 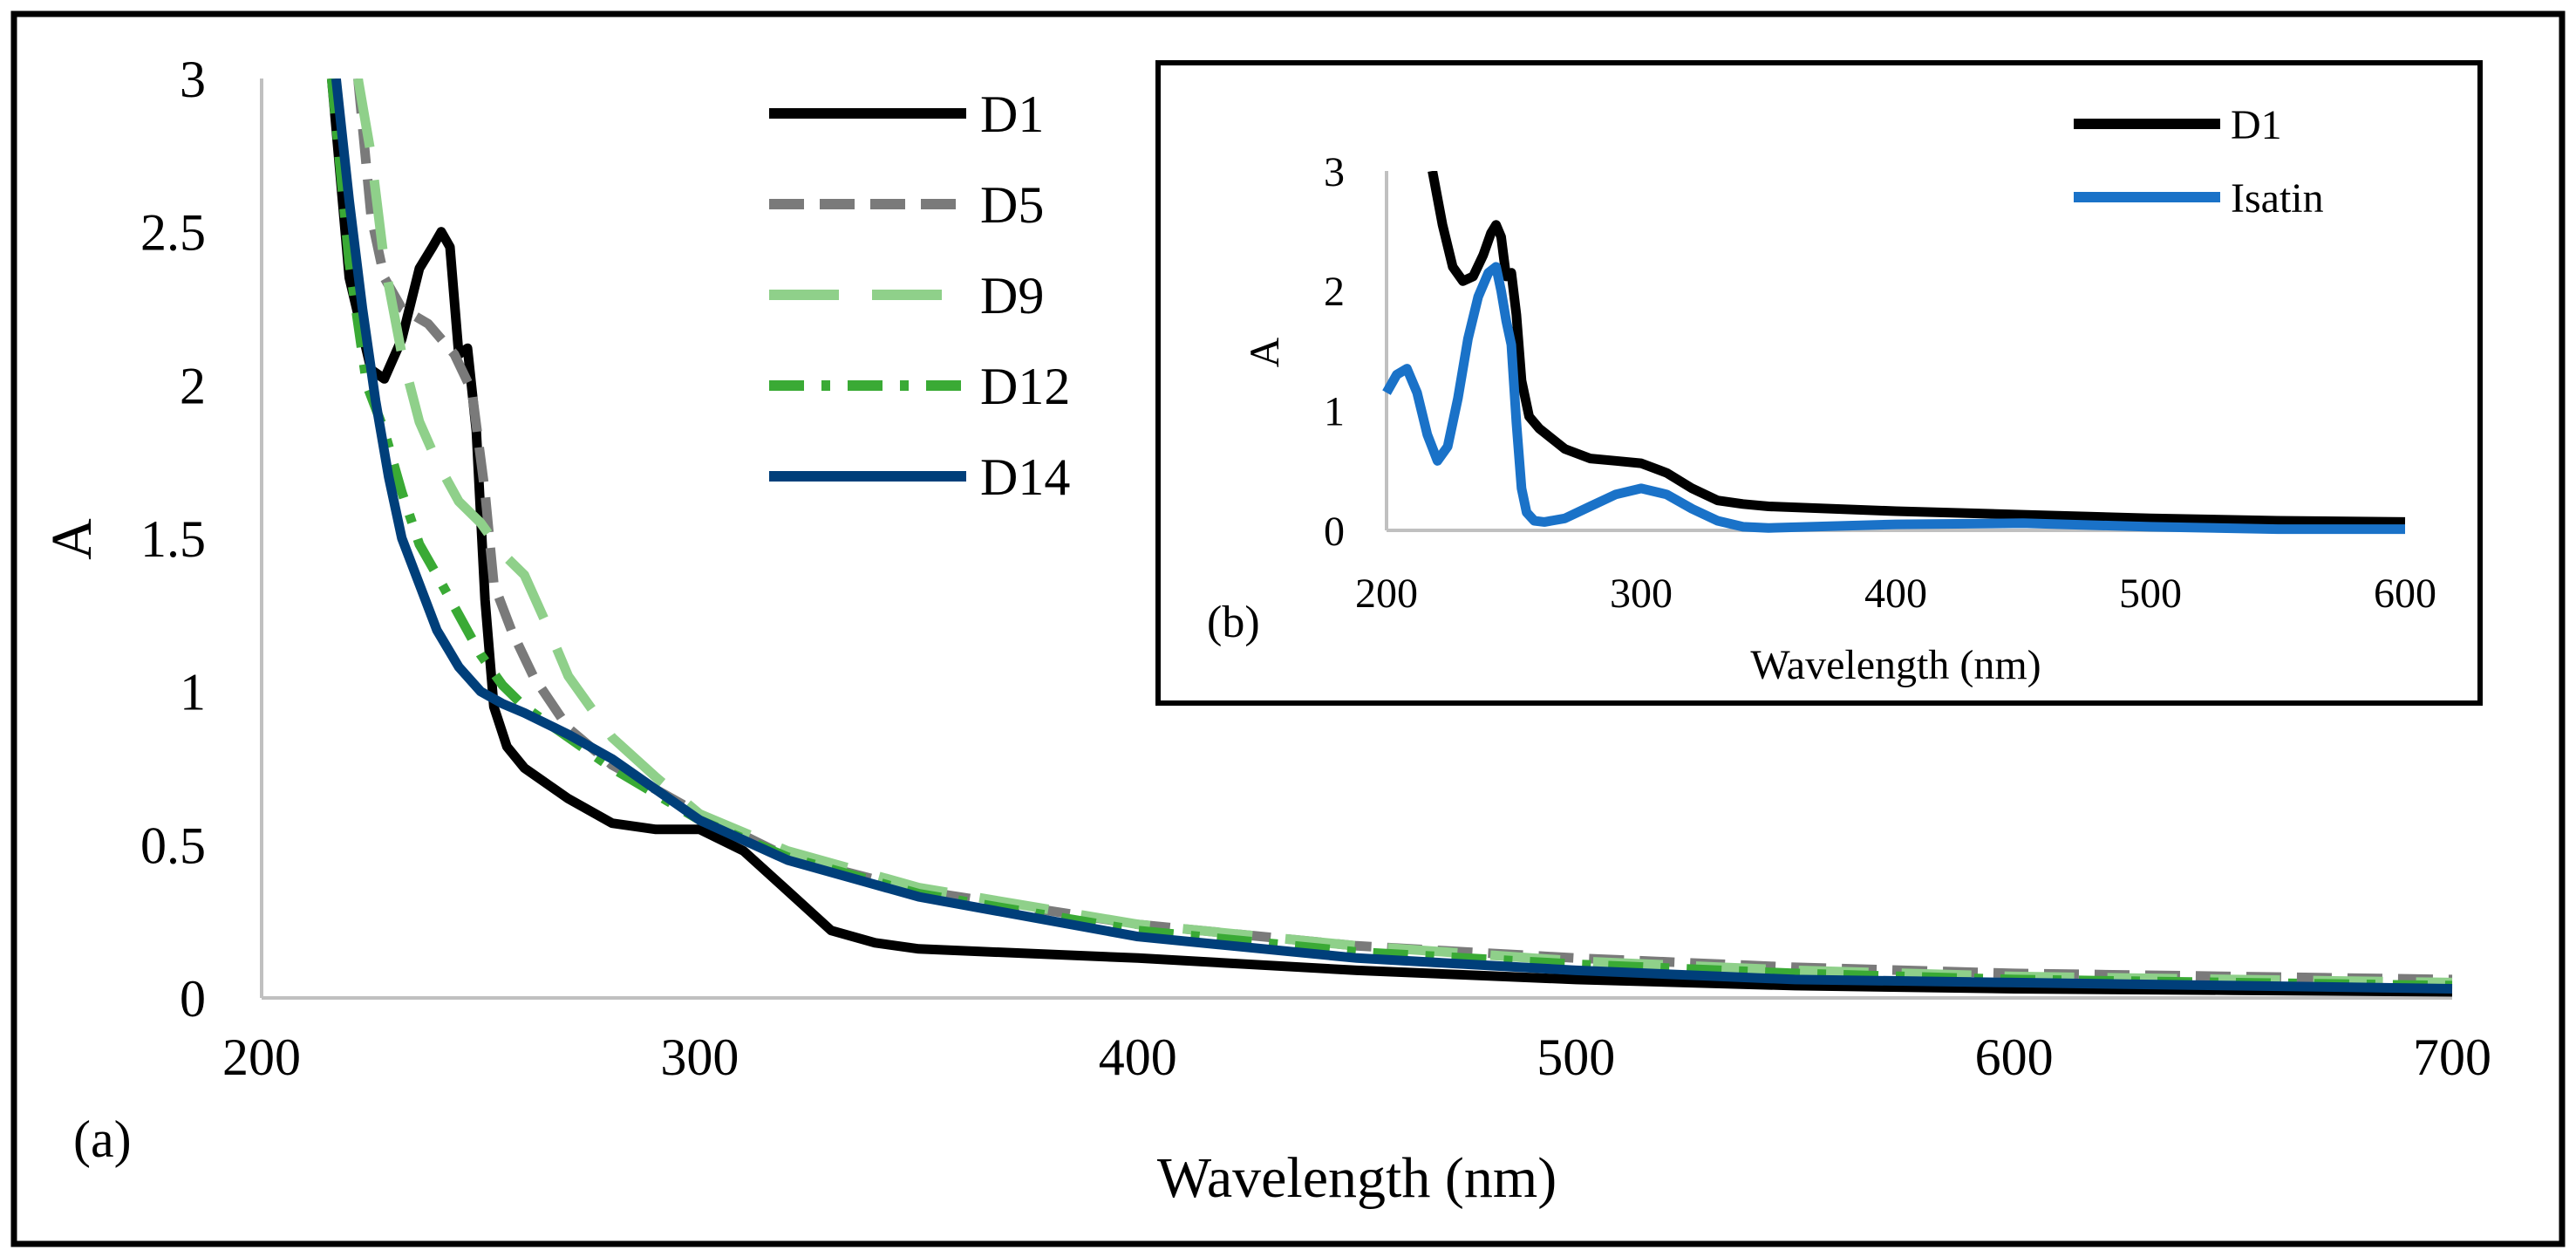 What do you see at coordinates (1334, 532) in the screenshot?
I see `b-y-tick-label: 0` at bounding box center [1334, 532].